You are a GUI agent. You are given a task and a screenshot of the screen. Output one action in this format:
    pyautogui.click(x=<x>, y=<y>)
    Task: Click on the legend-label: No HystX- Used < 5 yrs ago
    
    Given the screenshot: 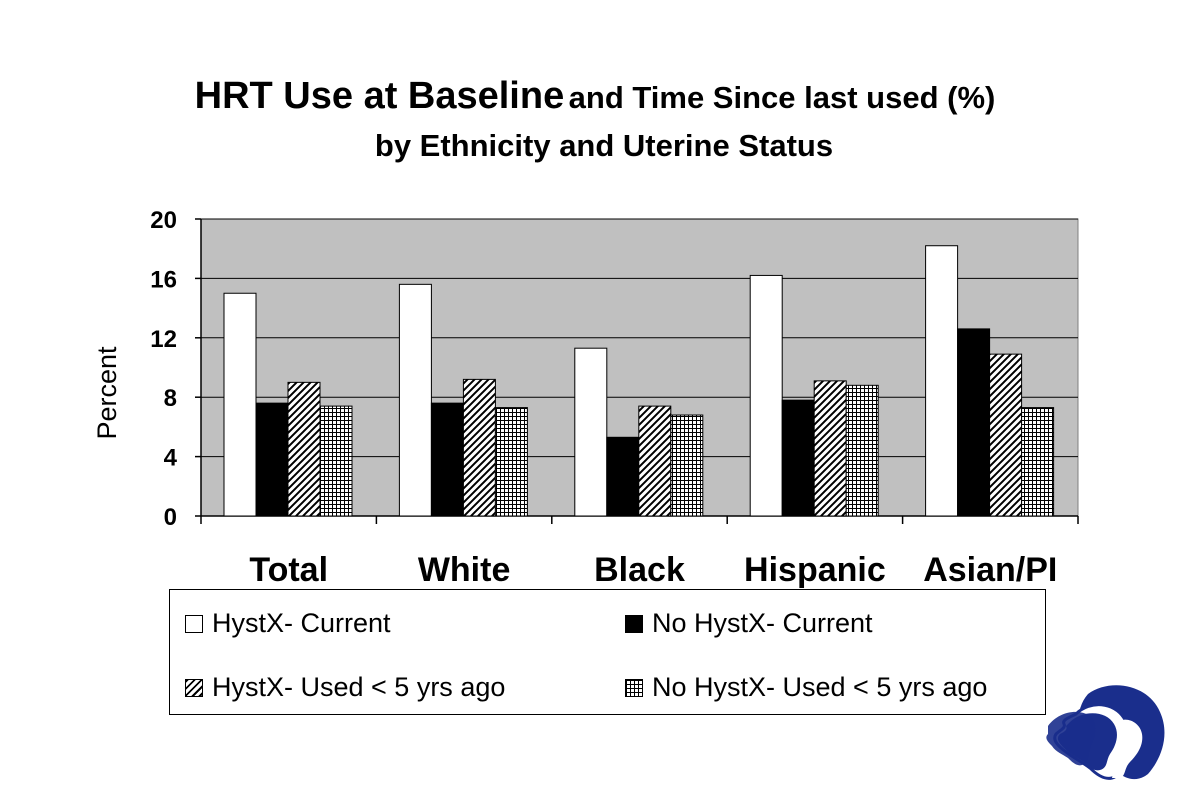 What is the action you would take?
    pyautogui.click(x=820, y=687)
    